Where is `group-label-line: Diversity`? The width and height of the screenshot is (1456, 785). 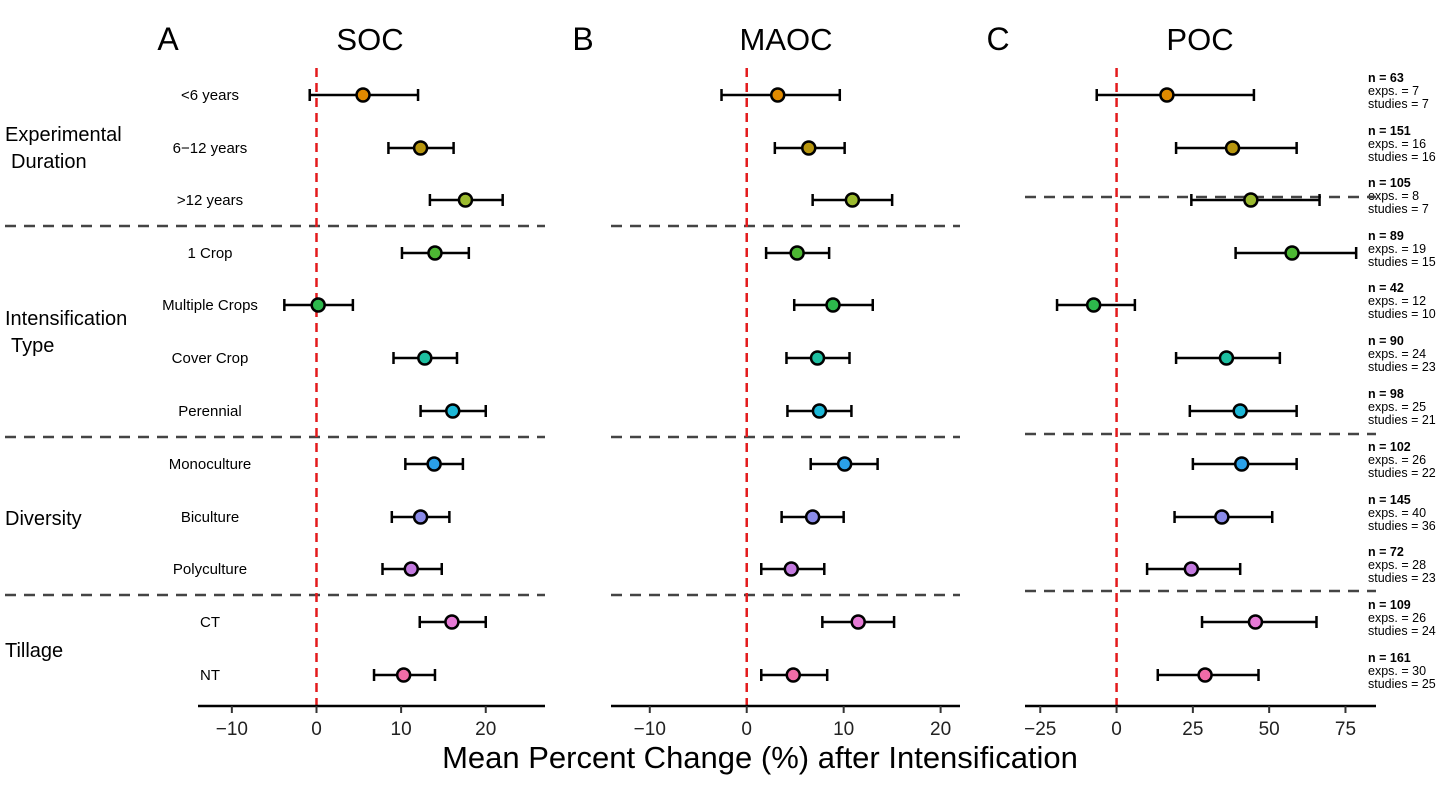
group-label-line: Diversity is located at coordinates (43, 519).